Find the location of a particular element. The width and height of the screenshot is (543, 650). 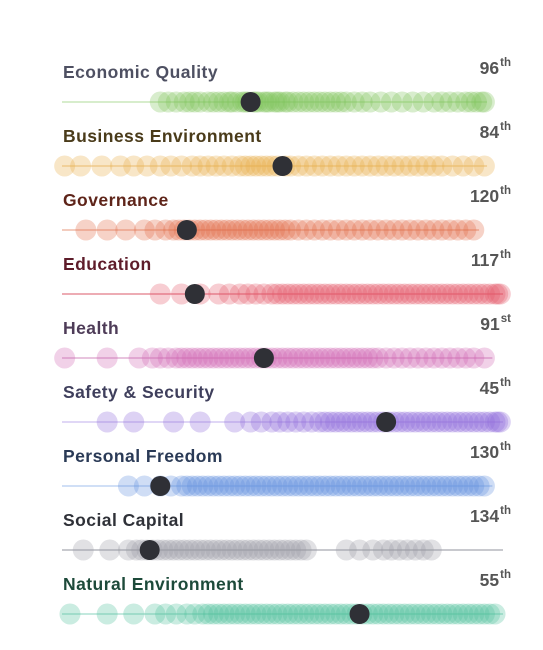

rank-suffix: th is located at coordinates (505, 575).